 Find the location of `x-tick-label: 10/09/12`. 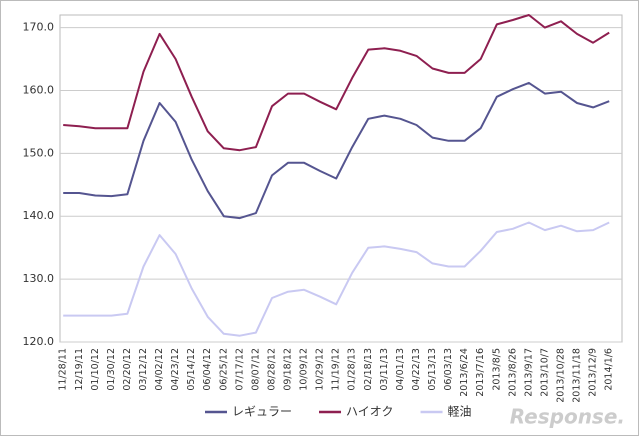

x-tick-label: 10/09/12 is located at coordinates (304, 369).